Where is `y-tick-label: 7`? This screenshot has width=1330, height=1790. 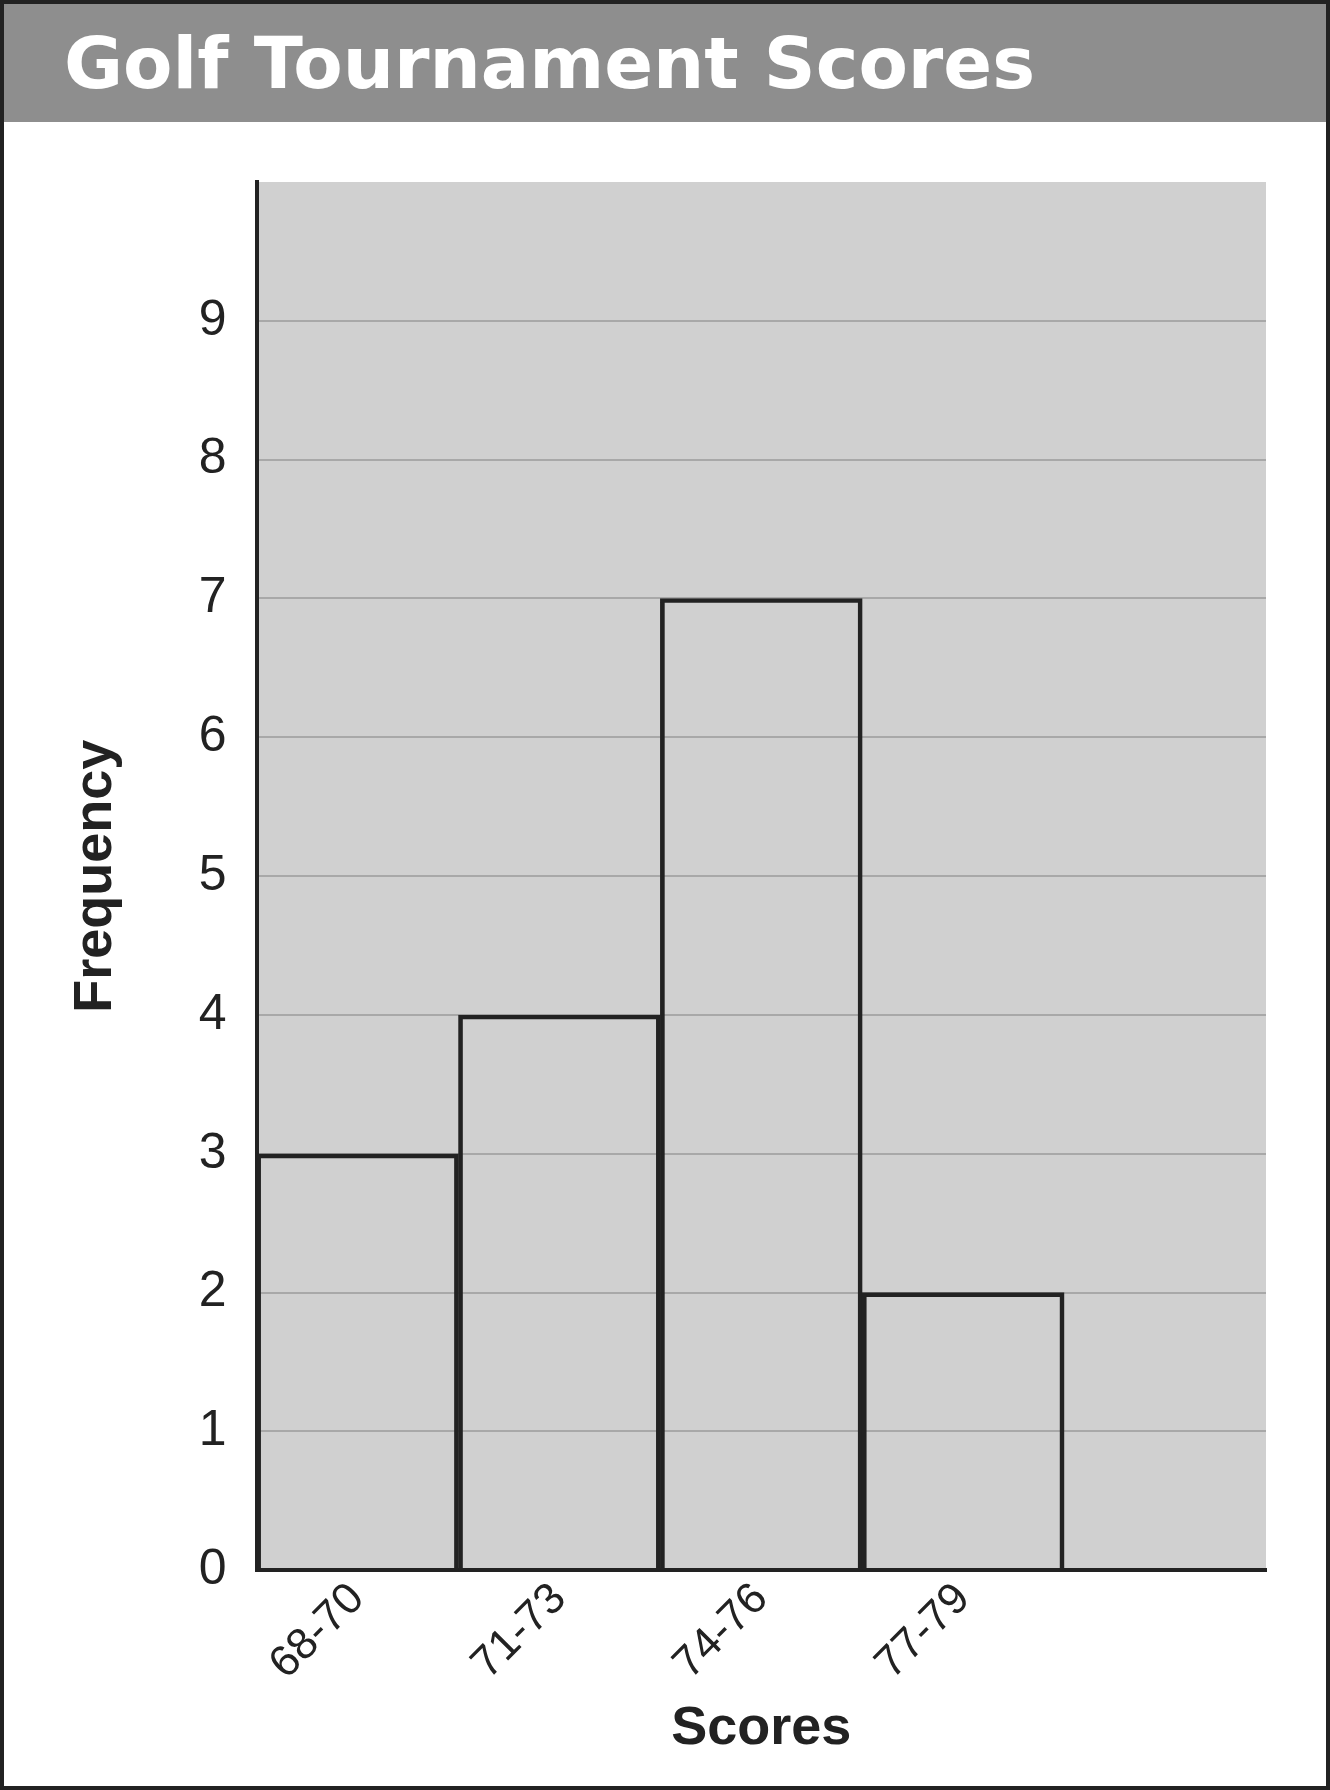
y-tick-label: 7 is located at coordinates (212, 595).